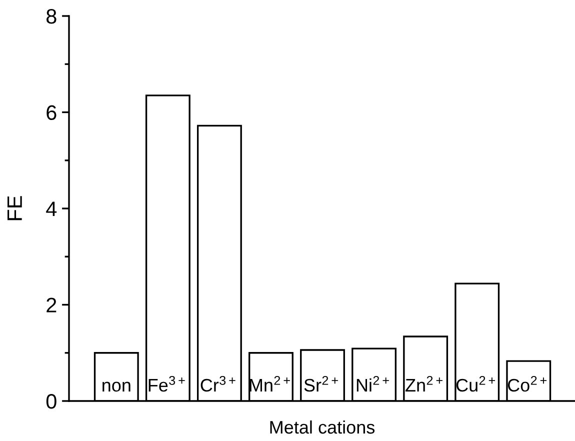 The image size is (575, 441). I want to click on x-axis-title: Metal cations, so click(322, 427).